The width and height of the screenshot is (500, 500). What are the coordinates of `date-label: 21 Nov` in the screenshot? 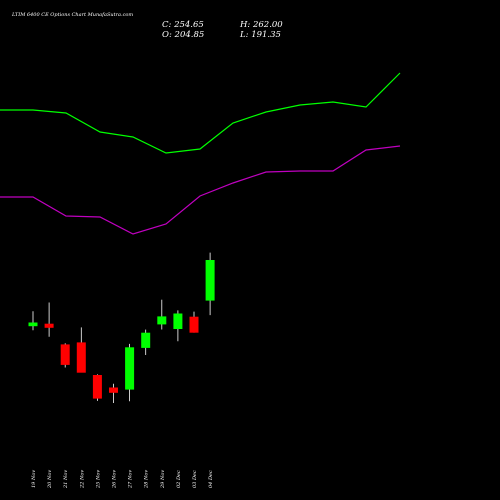 It's located at (66, 479).